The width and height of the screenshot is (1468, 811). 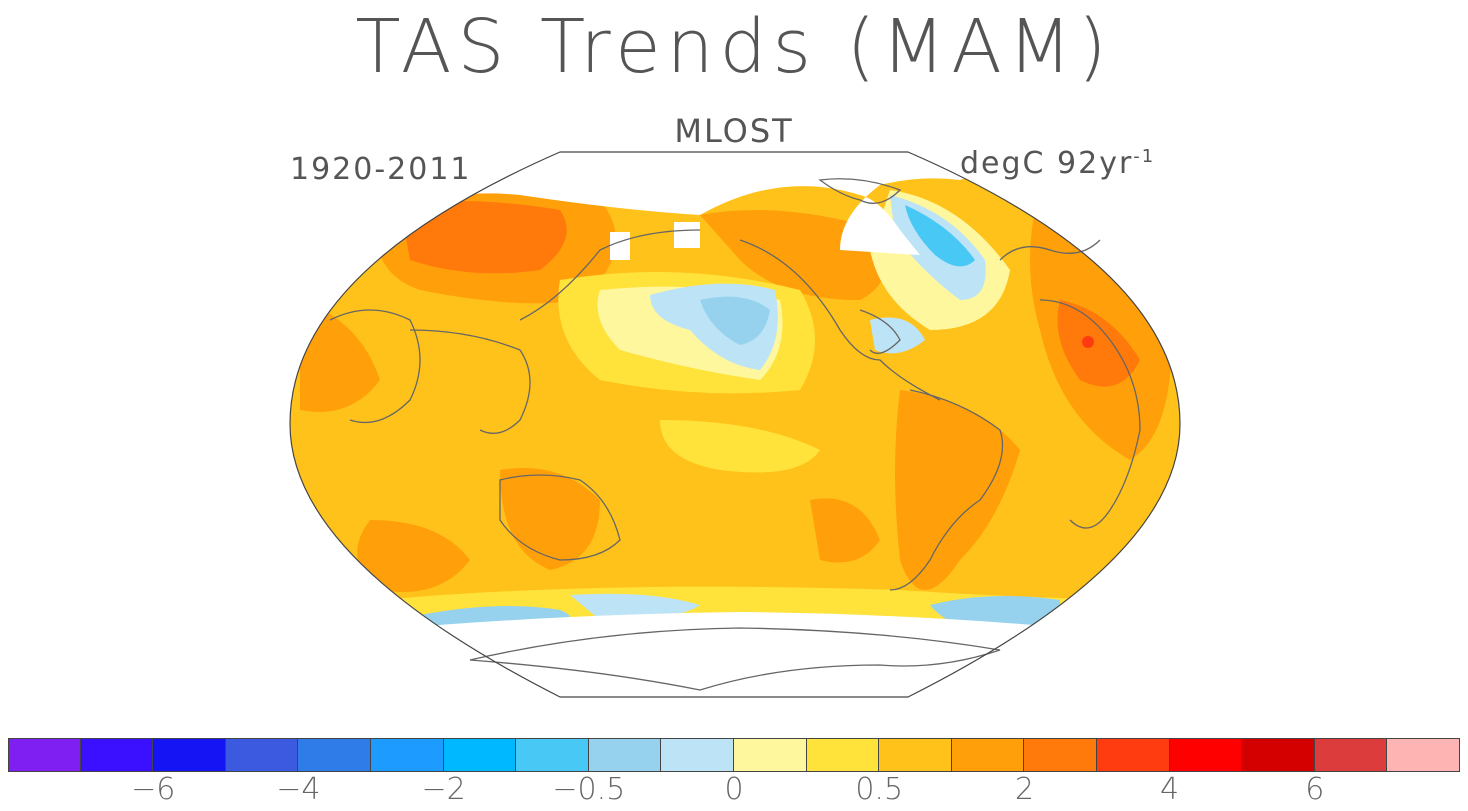 I want to click on colorbar-ticks: −6 −4 −2 −0.5 0 0.5 2 4 6, so click(x=734, y=791).